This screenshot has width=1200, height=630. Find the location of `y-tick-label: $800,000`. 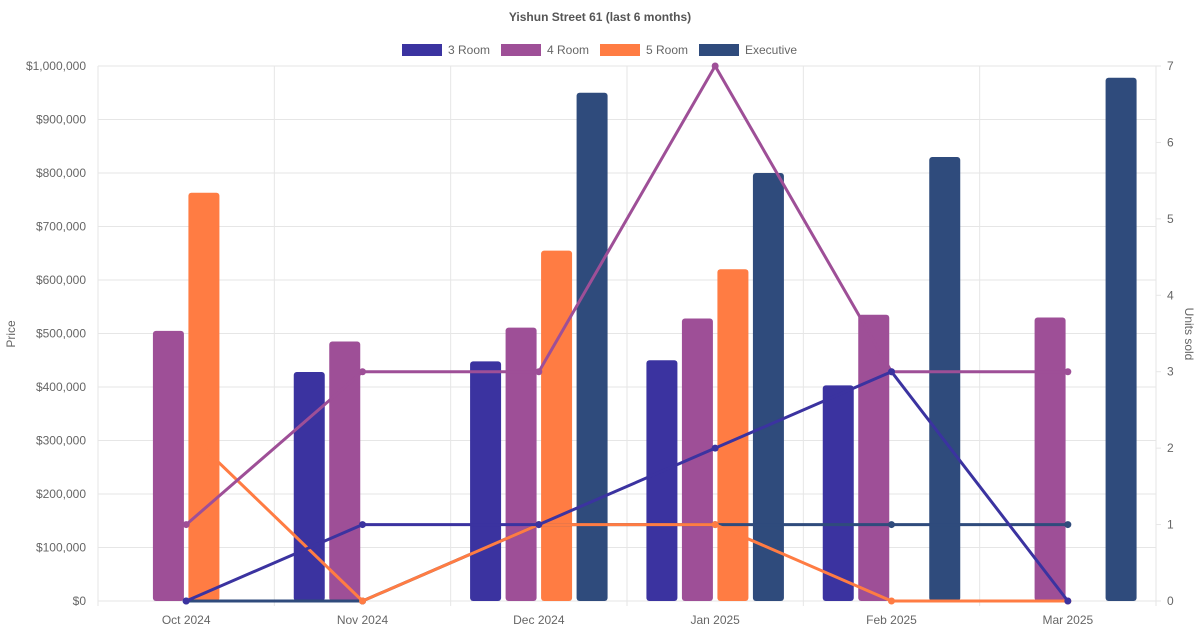

y-tick-label: $800,000 is located at coordinates (61, 173).